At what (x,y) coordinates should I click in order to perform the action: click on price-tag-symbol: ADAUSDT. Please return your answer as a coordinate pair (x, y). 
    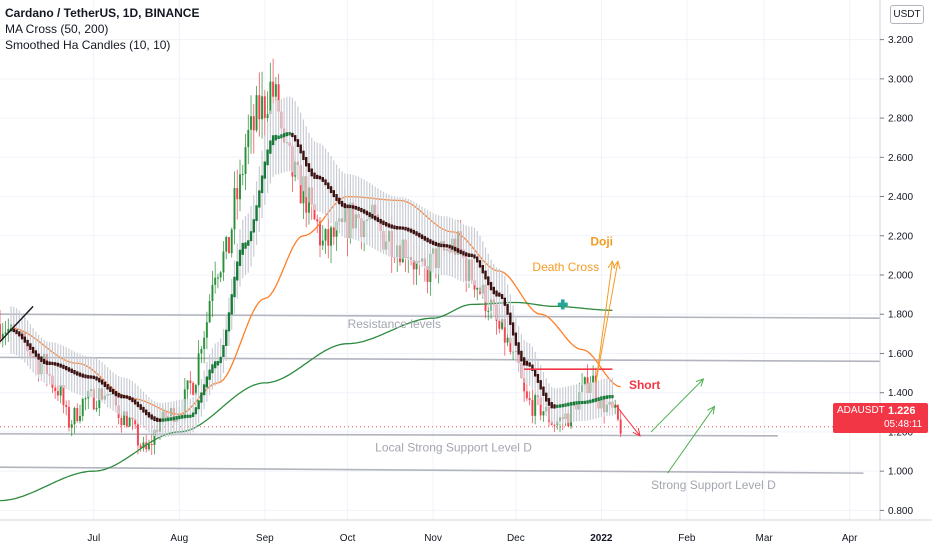
    Looking at the image, I should click on (861, 410).